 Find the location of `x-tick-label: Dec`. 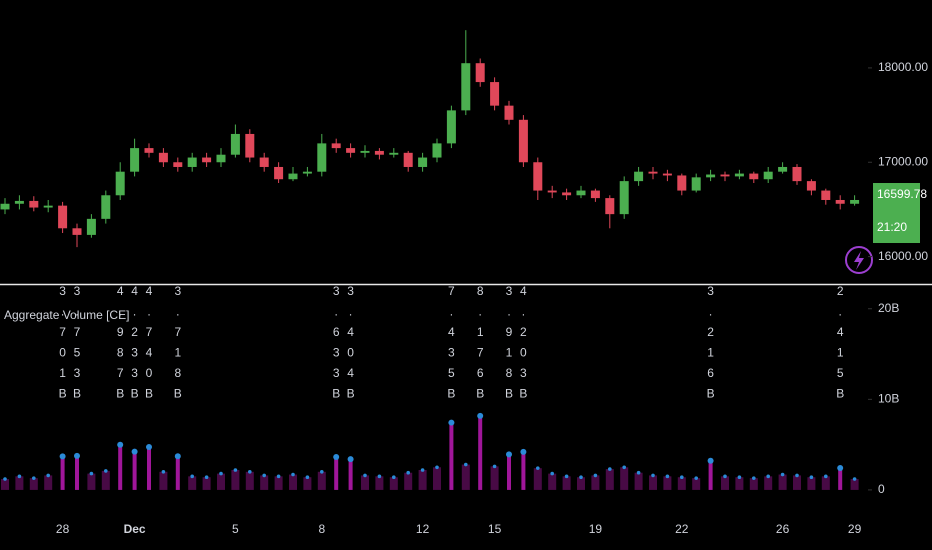

x-tick-label: Dec is located at coordinates (135, 529).